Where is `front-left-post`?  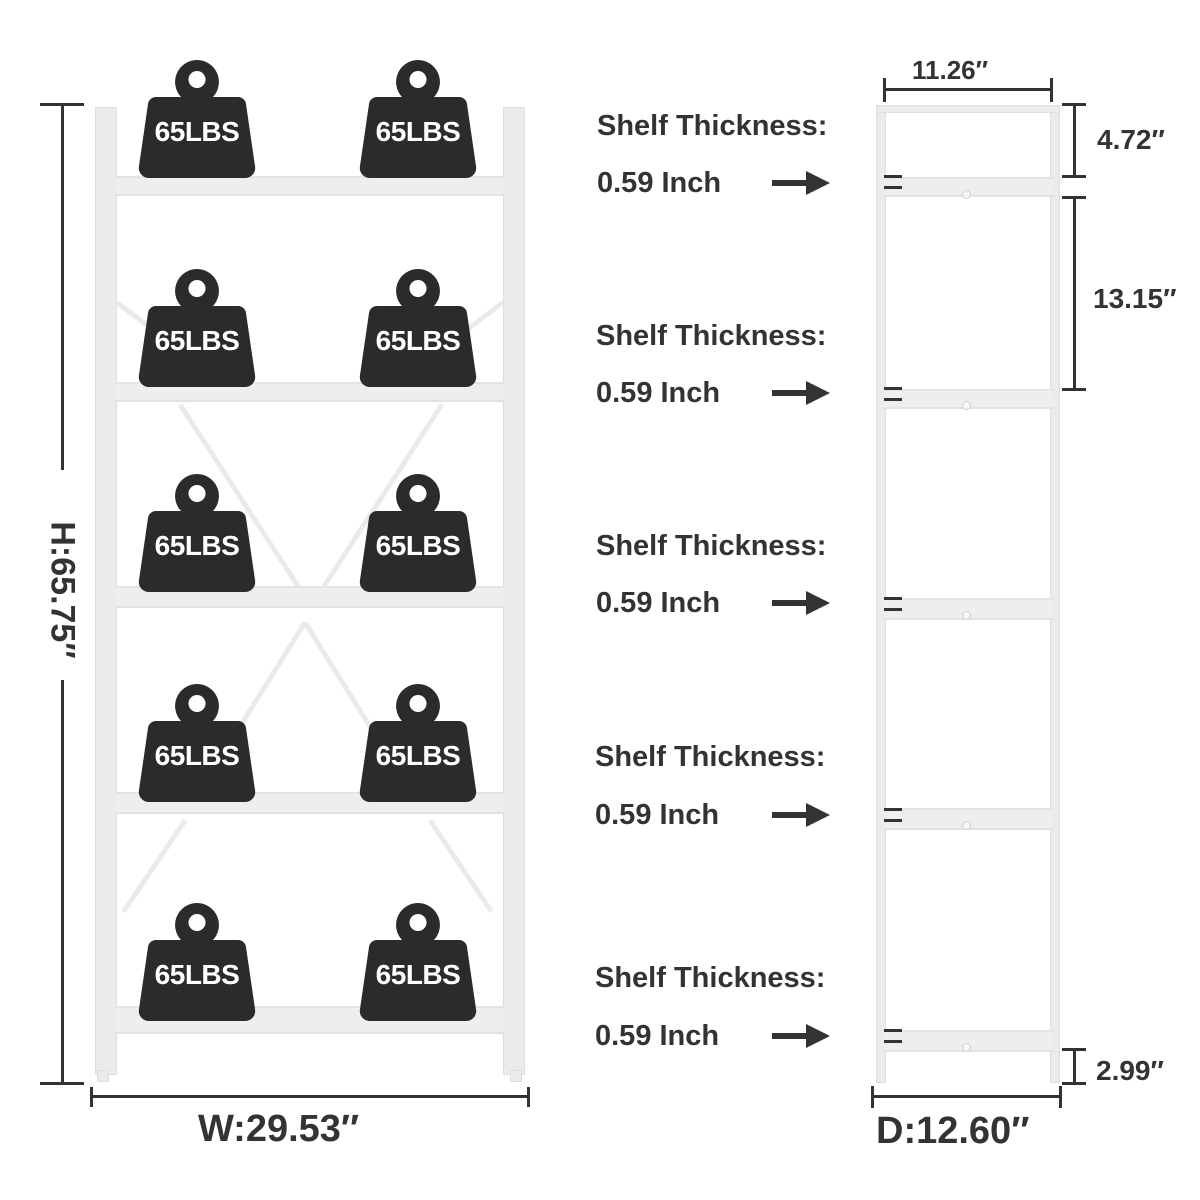 front-left-post is located at coordinates (106, 591).